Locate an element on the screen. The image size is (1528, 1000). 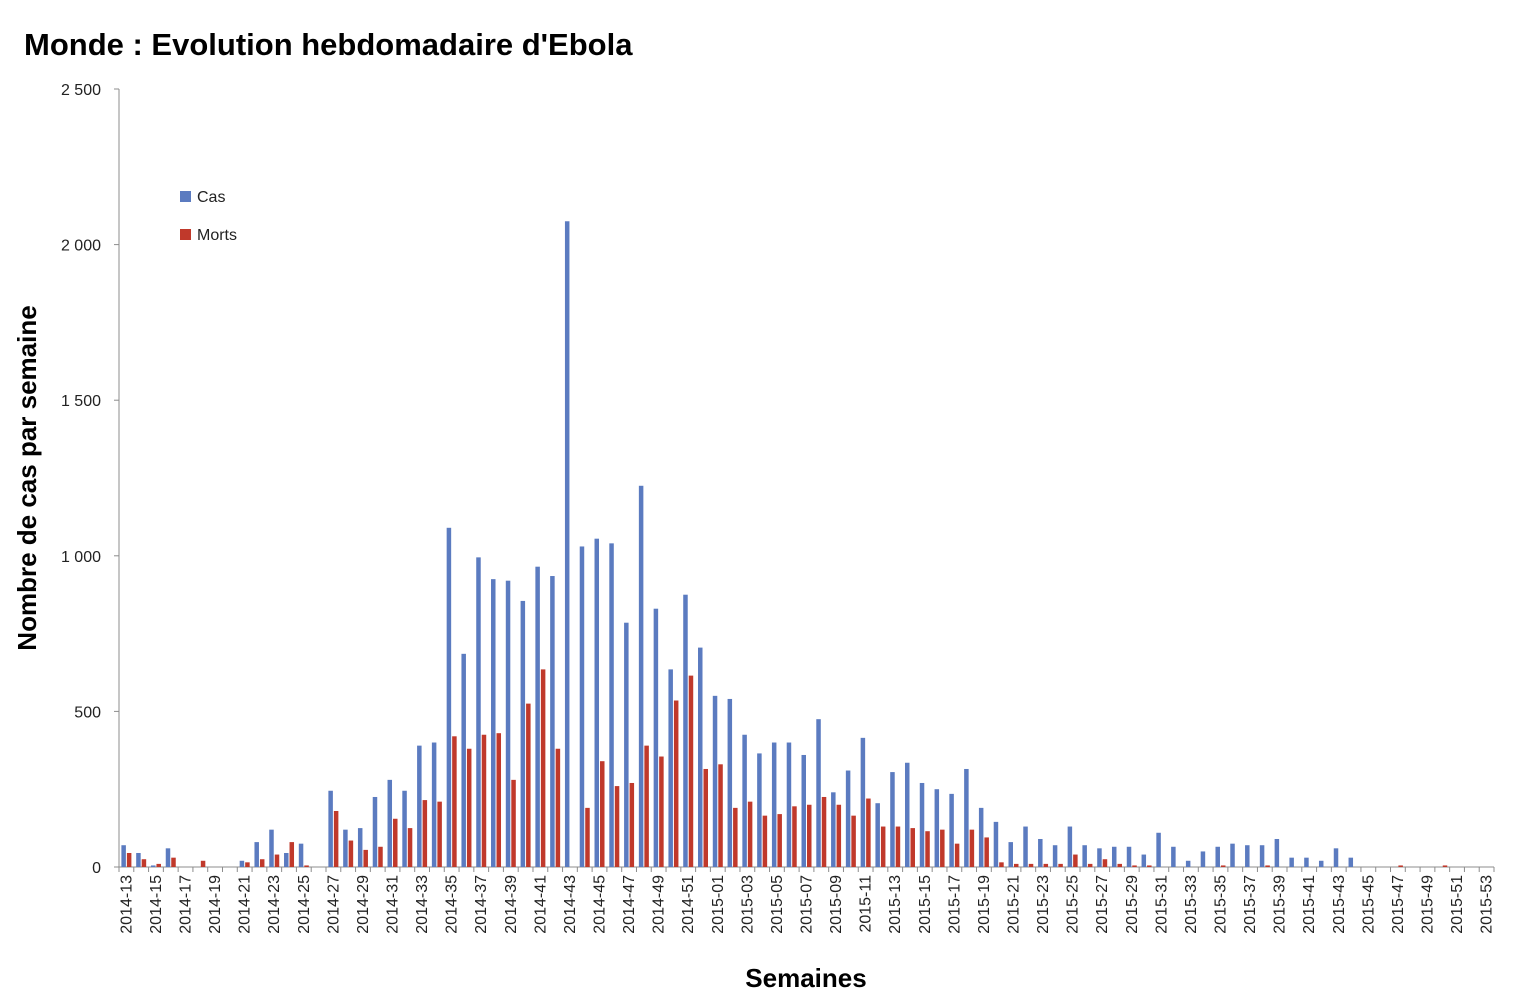
legend: Cas Morts is located at coordinates (208, 216).